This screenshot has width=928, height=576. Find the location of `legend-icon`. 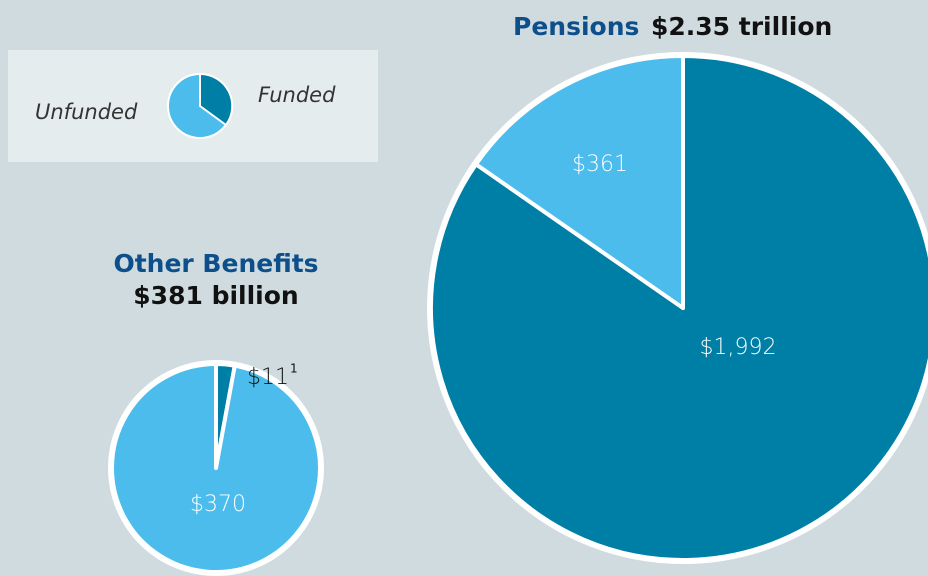

legend-icon is located at coordinates (200, 105).